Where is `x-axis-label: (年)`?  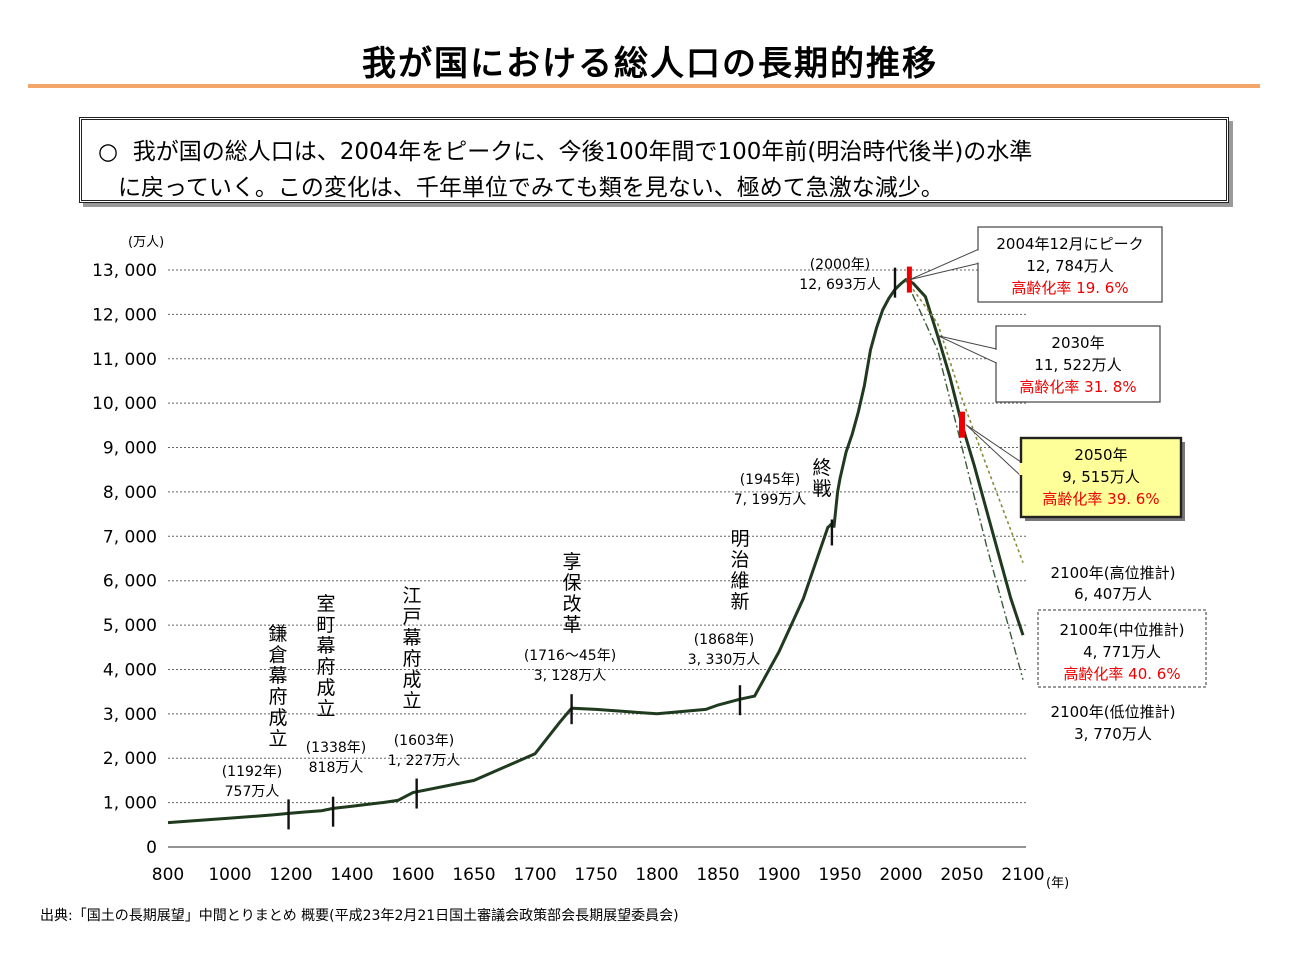
x-axis-label: (年) is located at coordinates (1057, 883).